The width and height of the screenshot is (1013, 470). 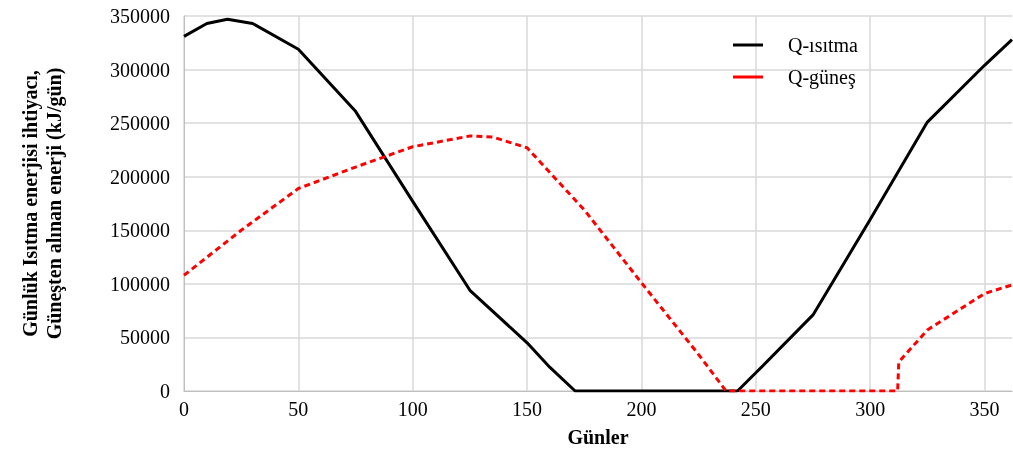 I want to click on x-tick-label: 100, so click(x=412, y=409).